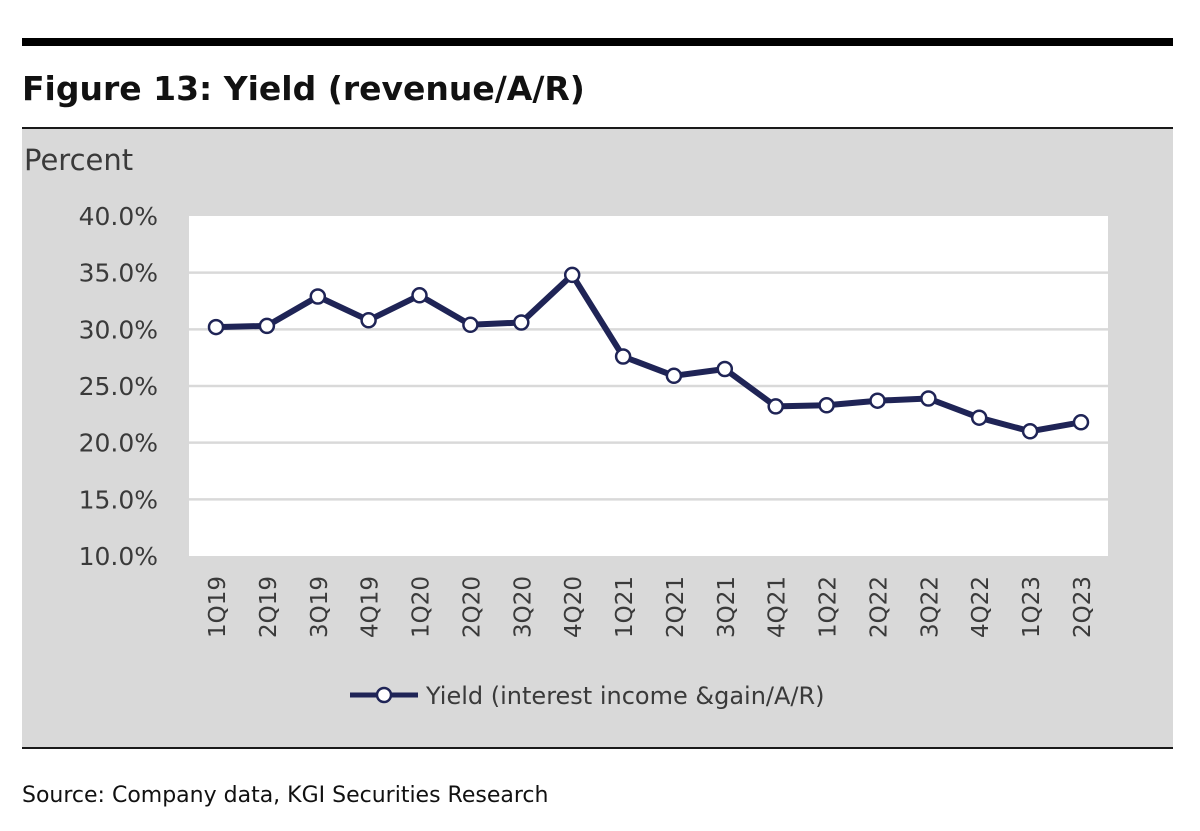 This screenshot has height=831, width=1200. What do you see at coordinates (829, 607) in the screenshot?
I see `x-tick-label: 1Q22` at bounding box center [829, 607].